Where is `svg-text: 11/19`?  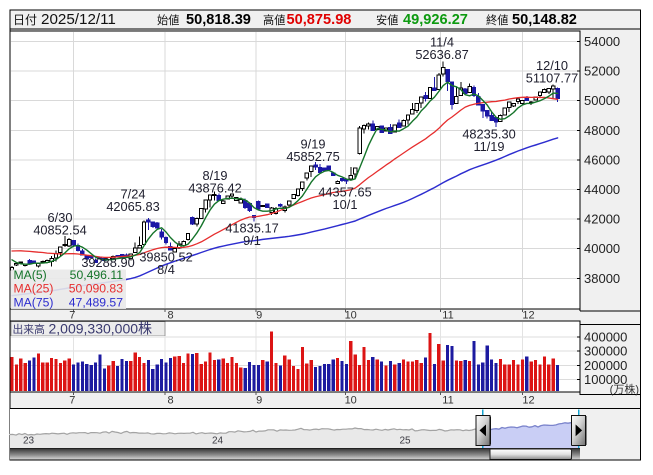 svg-text: 11/19 is located at coordinates (488, 146).